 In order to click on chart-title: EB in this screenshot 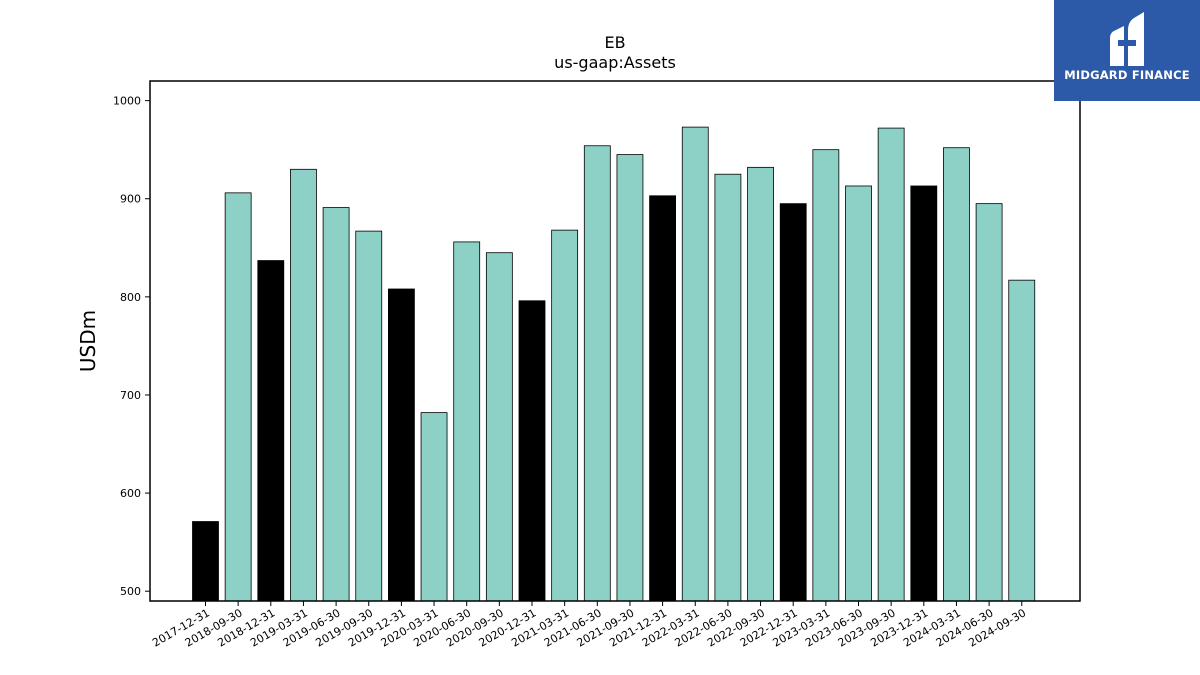, I will do `click(614, 42)`.